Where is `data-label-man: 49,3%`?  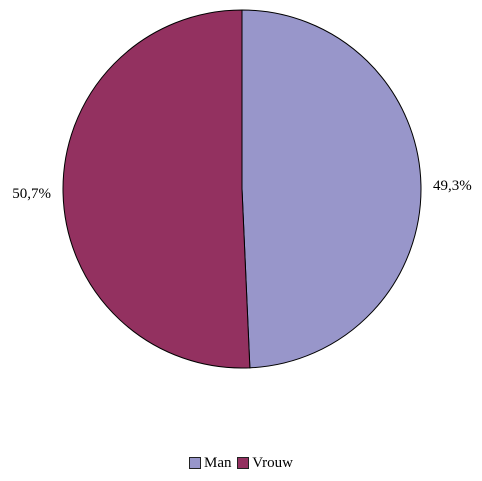
data-label-man: 49,3% is located at coordinates (452, 186).